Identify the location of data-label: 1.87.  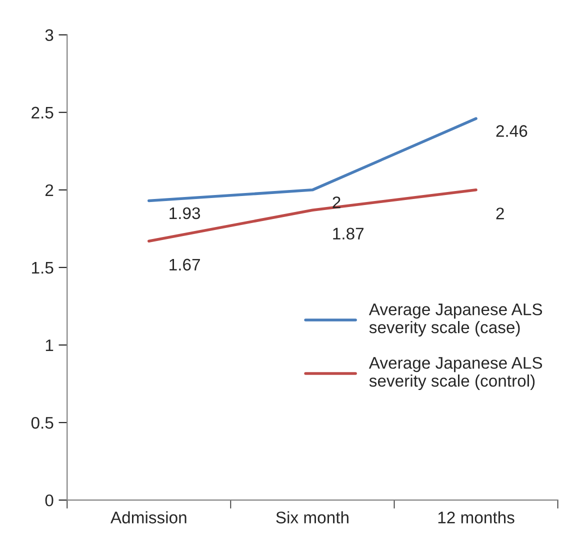
(348, 234).